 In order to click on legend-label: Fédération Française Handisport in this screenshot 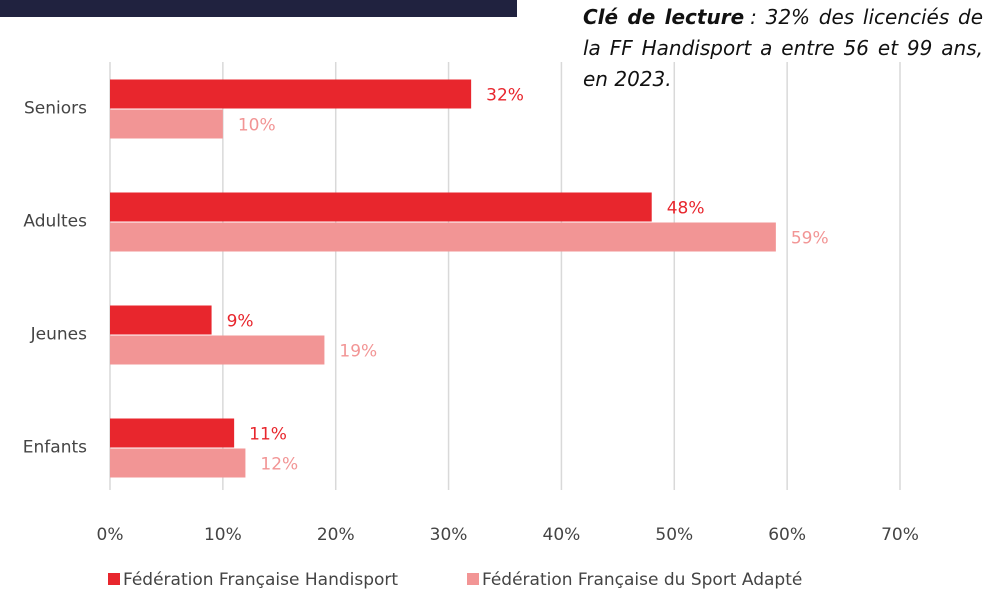, I will do `click(260, 580)`.